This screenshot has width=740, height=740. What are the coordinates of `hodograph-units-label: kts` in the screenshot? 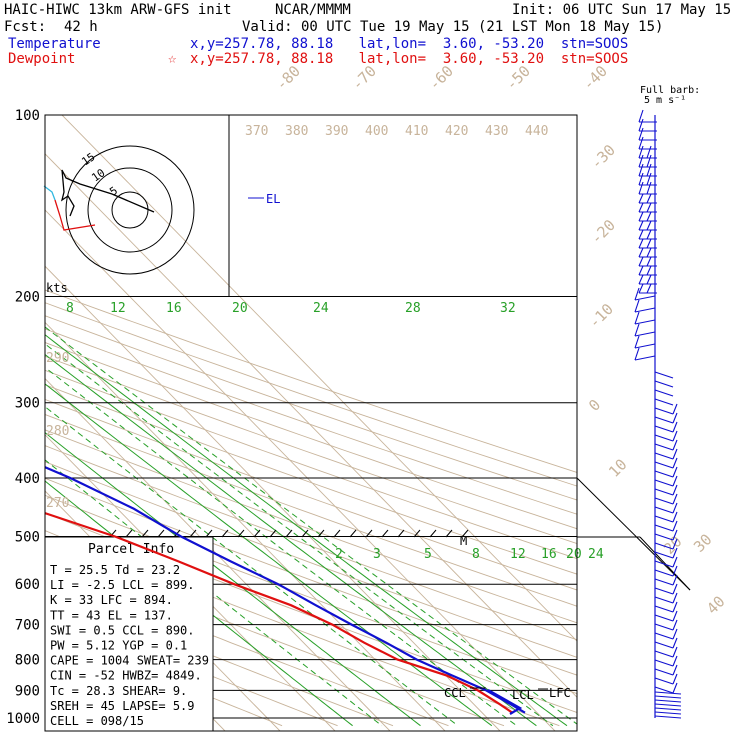 It's located at (57, 288).